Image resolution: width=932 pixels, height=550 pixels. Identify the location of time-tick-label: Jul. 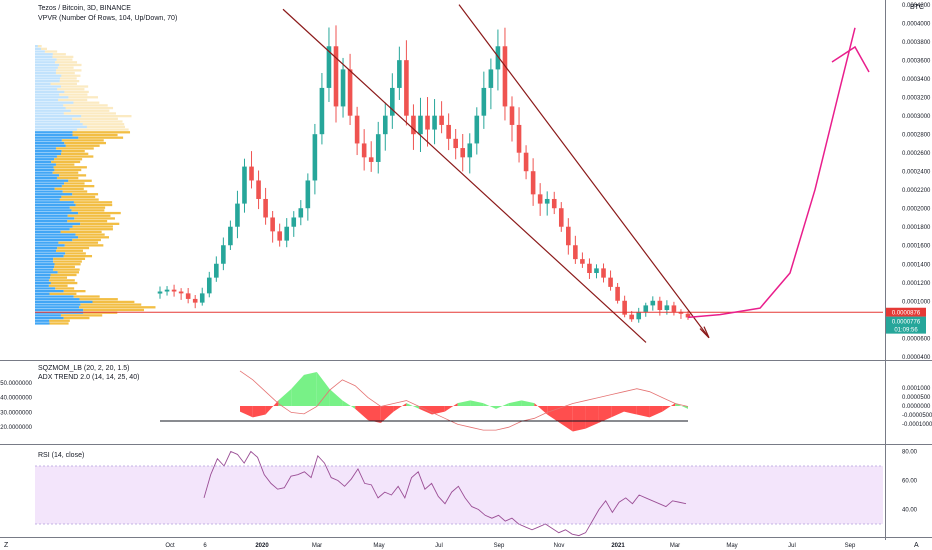
(792, 546).